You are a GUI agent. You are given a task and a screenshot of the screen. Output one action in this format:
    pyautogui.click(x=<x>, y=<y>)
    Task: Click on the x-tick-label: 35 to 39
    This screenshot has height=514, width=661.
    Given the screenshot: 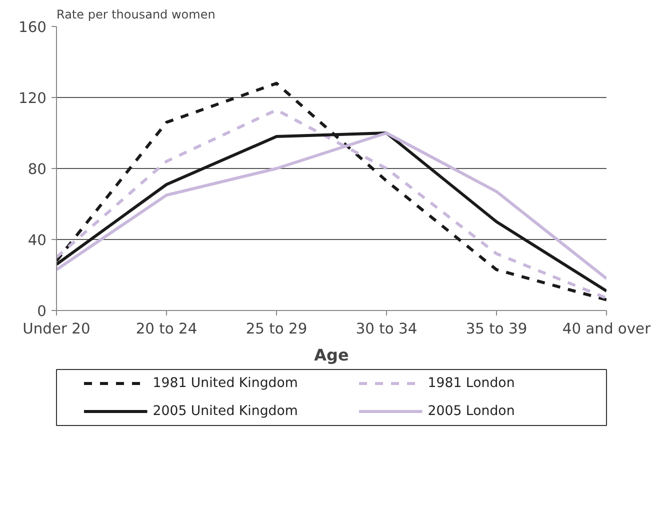 What is the action you would take?
    pyautogui.click(x=497, y=329)
    